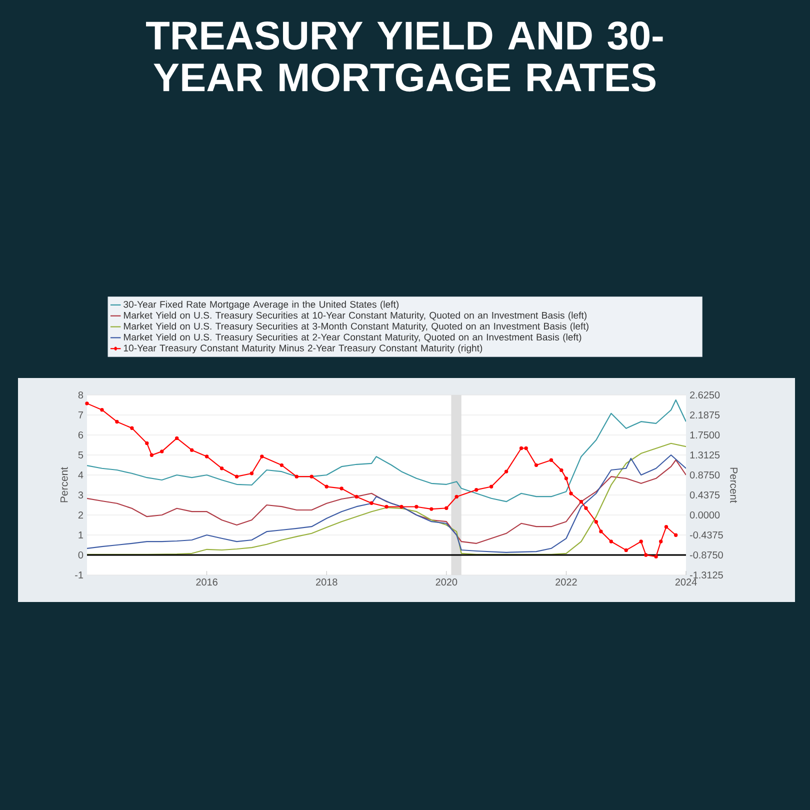  Describe the element at coordinates (404, 57) in the screenshot. I see `chart-title: TREASURY YIELD AND 30-YEAR MORTGAGE RATES` at that location.